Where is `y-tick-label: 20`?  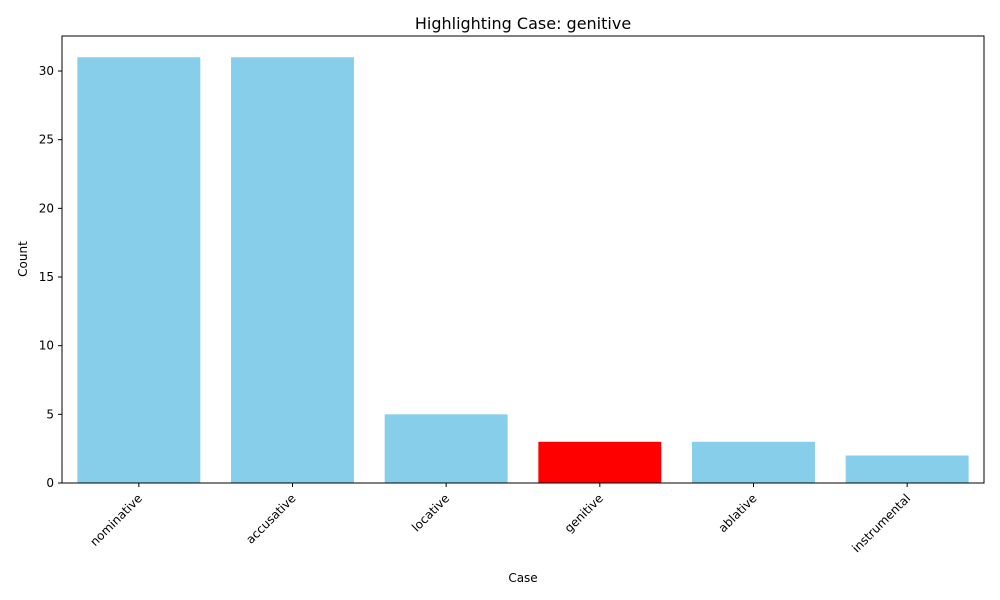
y-tick-label: 20 is located at coordinates (46, 208).